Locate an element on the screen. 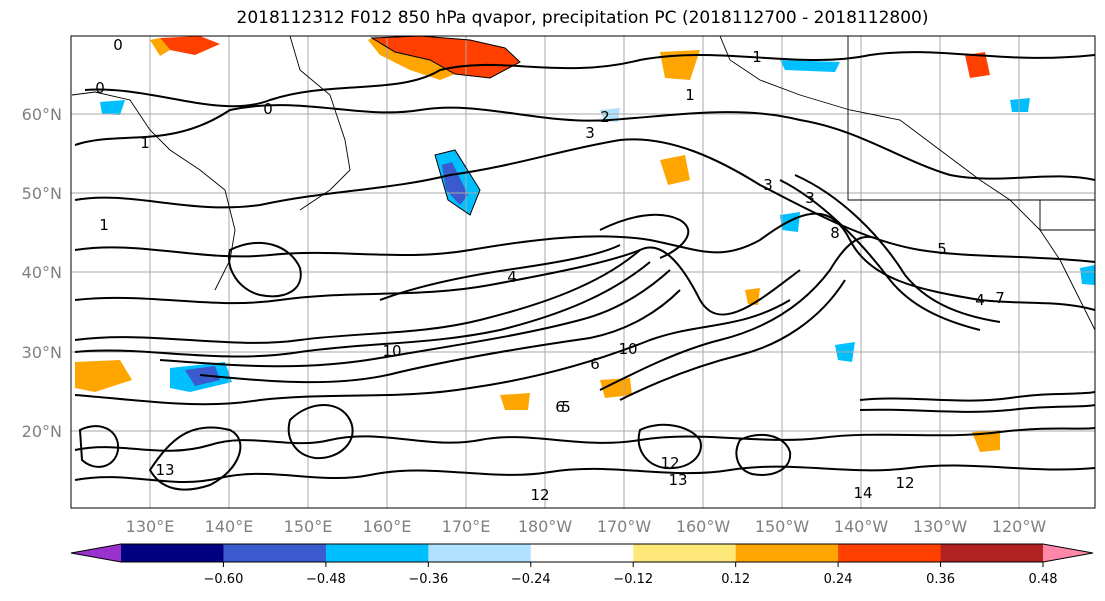 Image resolution: width=1105 pixels, height=601 pixels. lat-tick-label: 30°N is located at coordinates (42, 352).